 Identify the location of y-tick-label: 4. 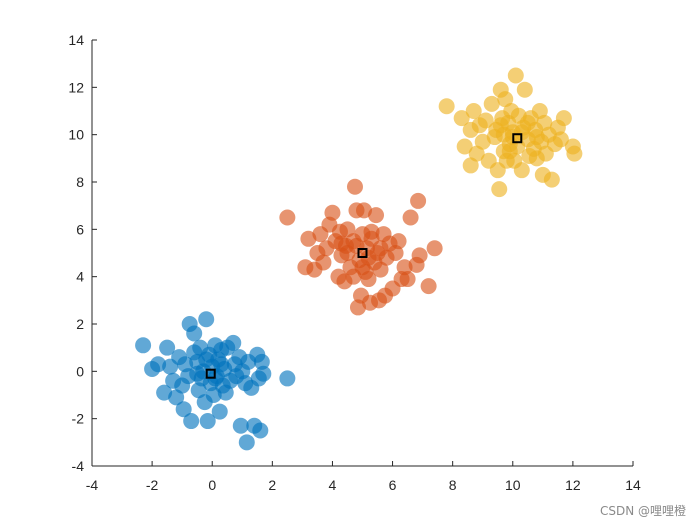
(80, 277).